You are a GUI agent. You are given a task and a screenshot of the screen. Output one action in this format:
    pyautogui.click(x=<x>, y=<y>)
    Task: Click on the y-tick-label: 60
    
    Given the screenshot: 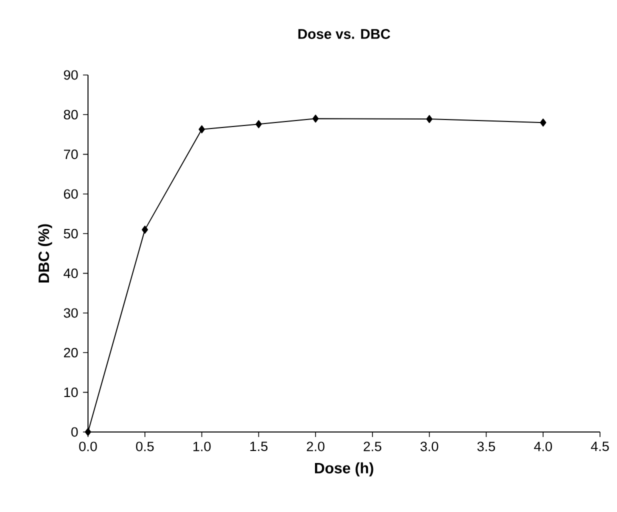 What is the action you would take?
    pyautogui.click(x=71, y=194)
    